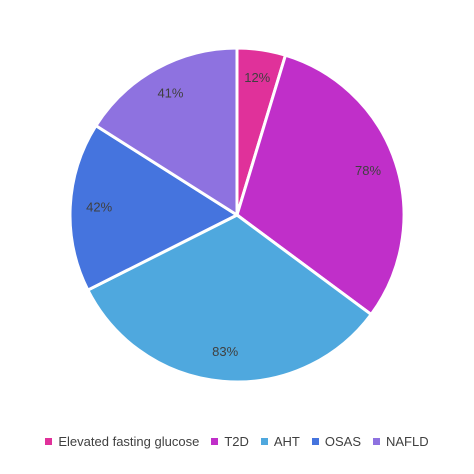  What do you see at coordinates (129, 441) in the screenshot?
I see `legend-label: Elevated fasting glucose` at bounding box center [129, 441].